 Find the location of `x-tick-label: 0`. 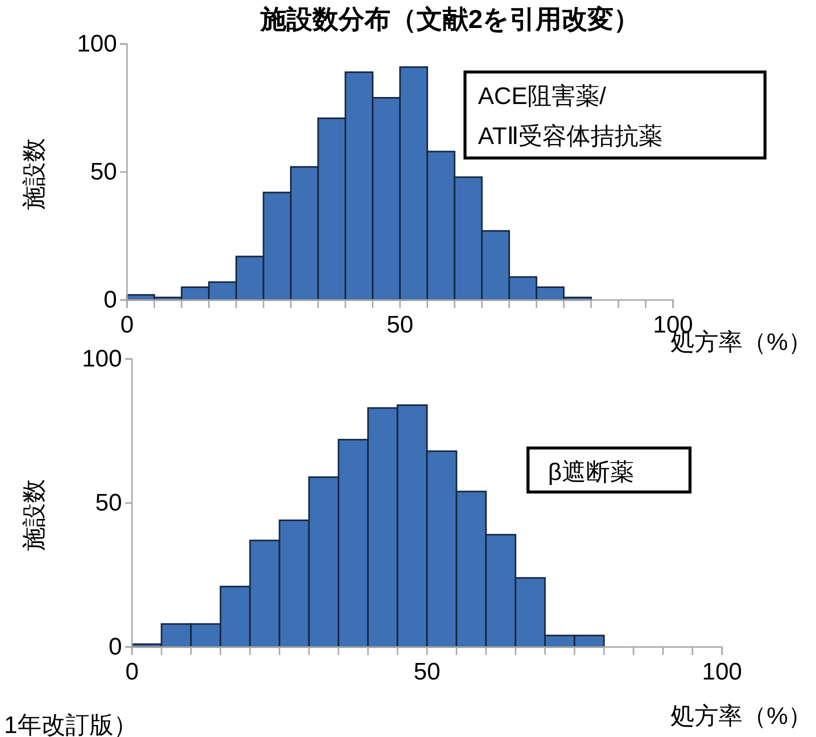

x-tick-label: 0 is located at coordinates (132, 672).